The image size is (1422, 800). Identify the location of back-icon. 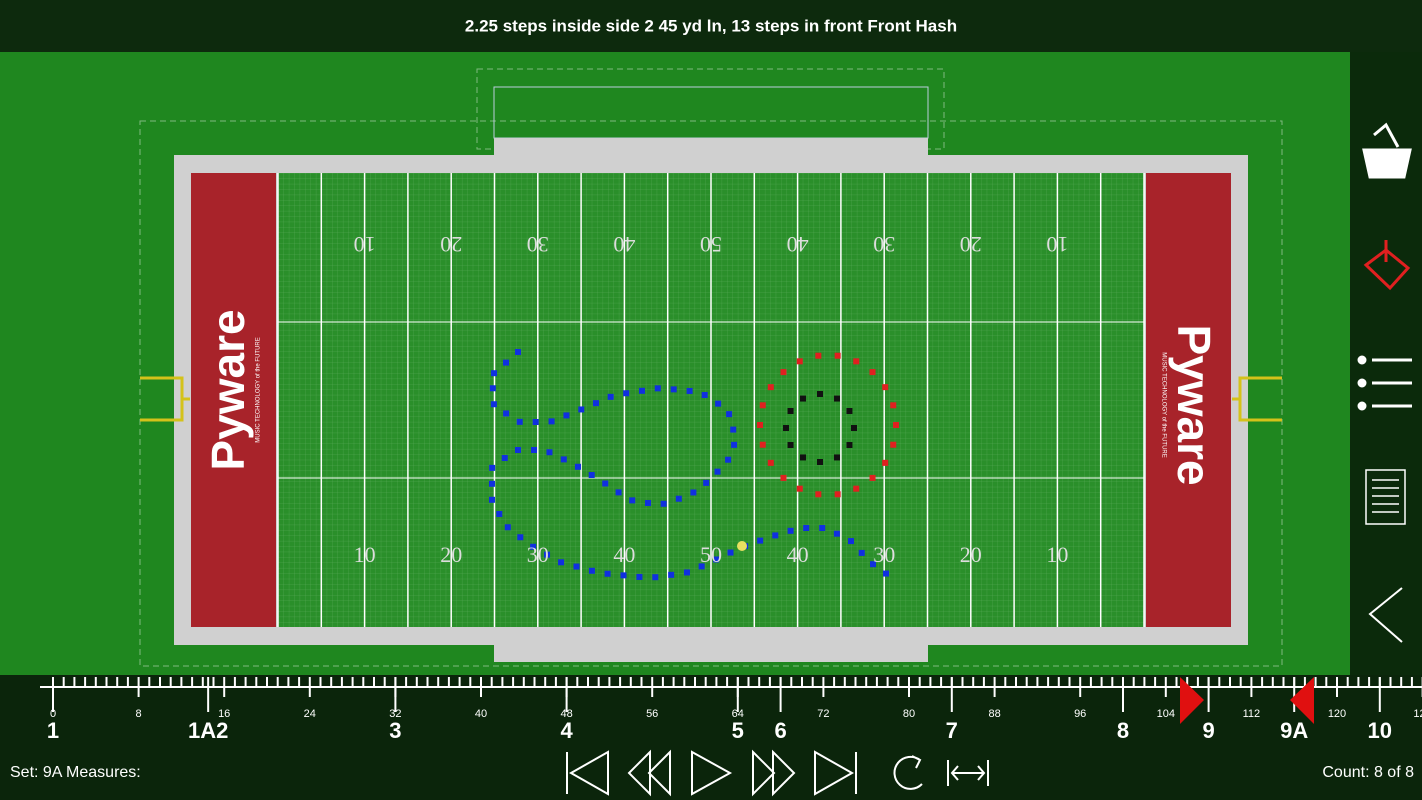
(1385, 615).